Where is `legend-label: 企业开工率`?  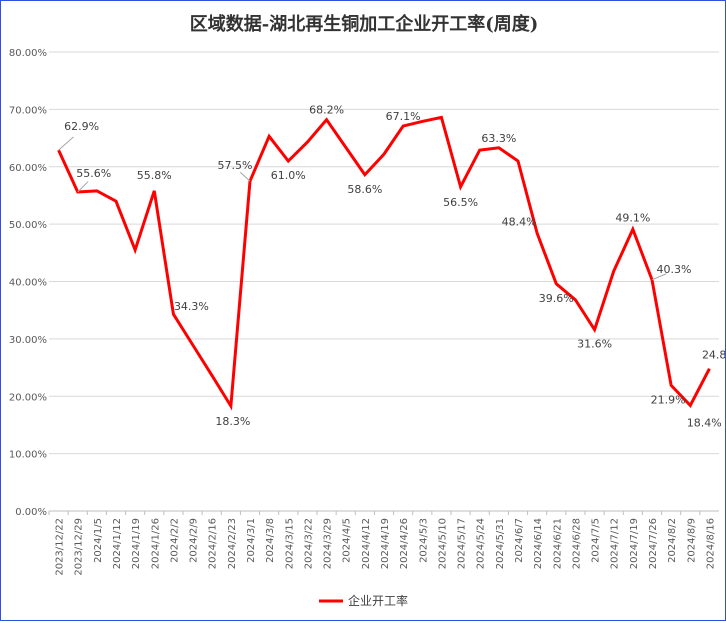
legend-label: 企业开工率 is located at coordinates (378, 600).